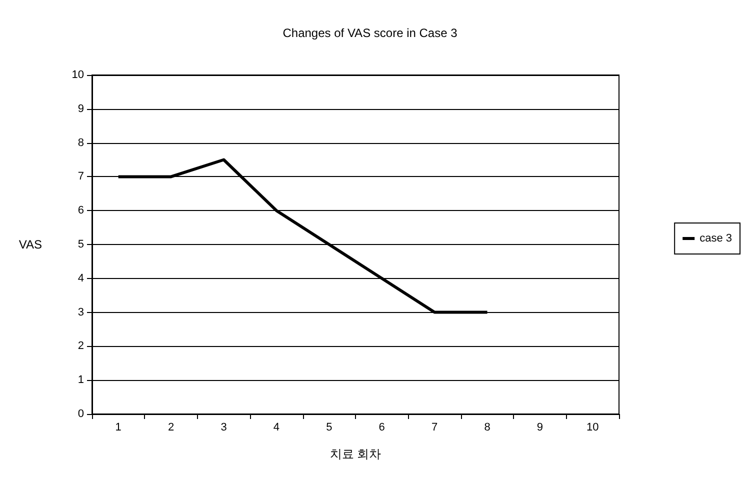 This screenshot has width=756, height=477. Describe the element at coordinates (381, 428) in the screenshot. I see `x-tick-label: 6` at that location.